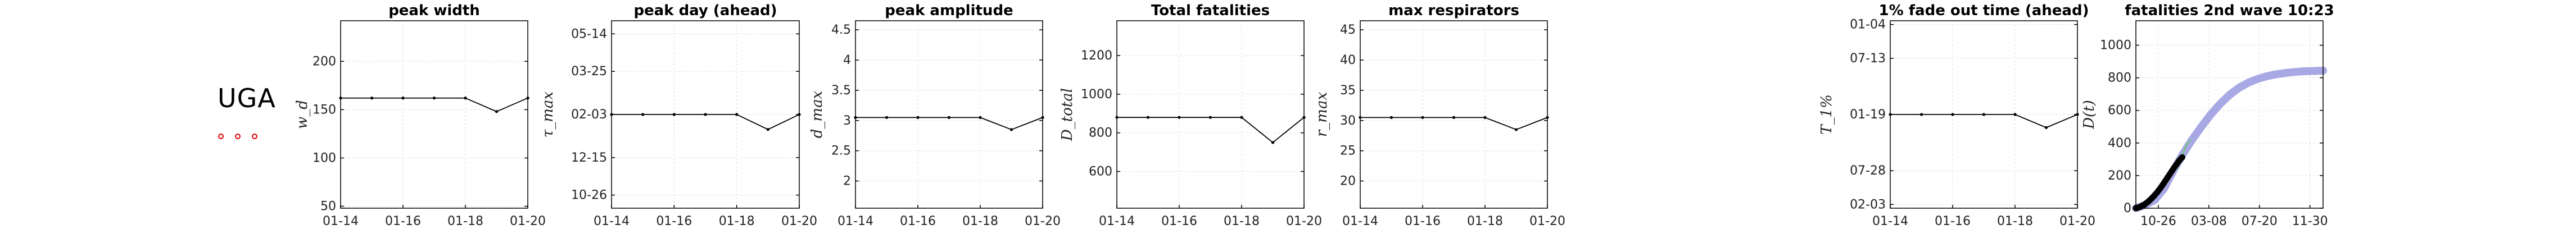 Image resolution: width=2576 pixels, height=234 pixels. I want to click on y-tick-label: 12-15, so click(589, 158).